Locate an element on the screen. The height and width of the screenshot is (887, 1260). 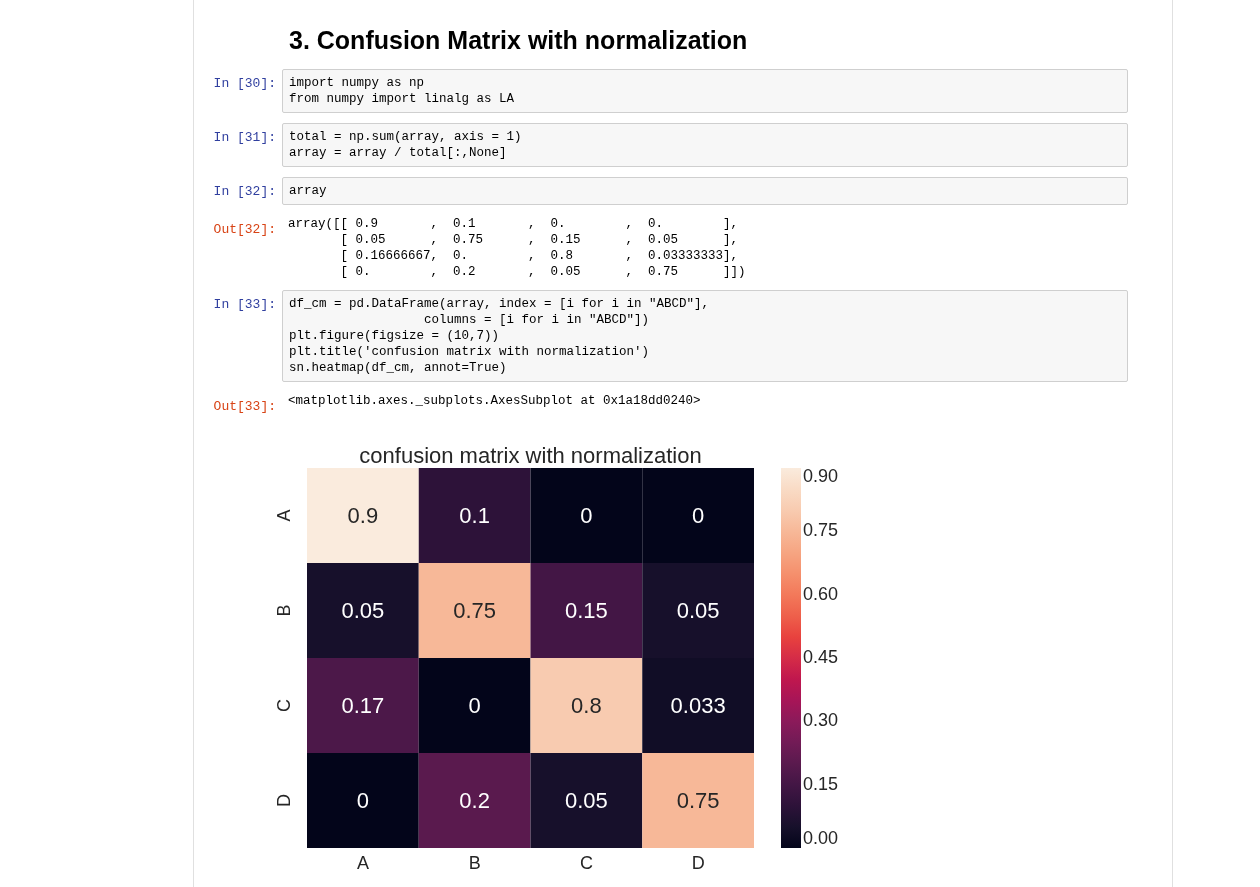
text: Out[32]: is located at coordinates (244, 230).